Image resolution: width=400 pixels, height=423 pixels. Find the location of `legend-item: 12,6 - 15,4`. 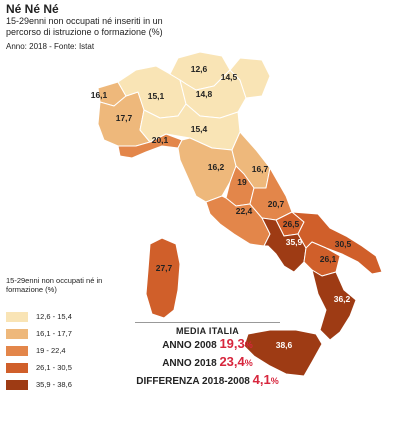

legend-item: 12,6 - 15,4 is located at coordinates (39, 316).